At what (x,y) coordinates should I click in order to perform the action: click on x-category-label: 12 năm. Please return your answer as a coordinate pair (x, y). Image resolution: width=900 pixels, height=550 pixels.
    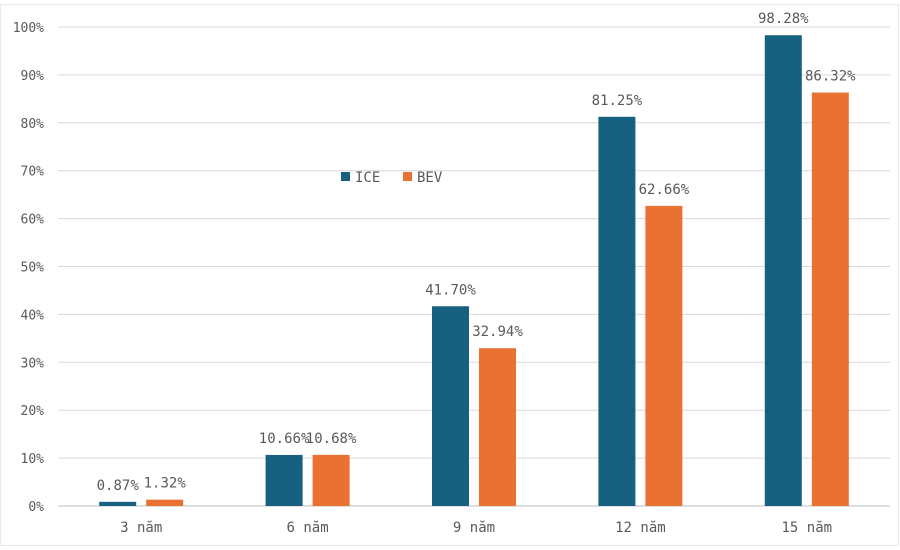
    Looking at the image, I should click on (640, 528).